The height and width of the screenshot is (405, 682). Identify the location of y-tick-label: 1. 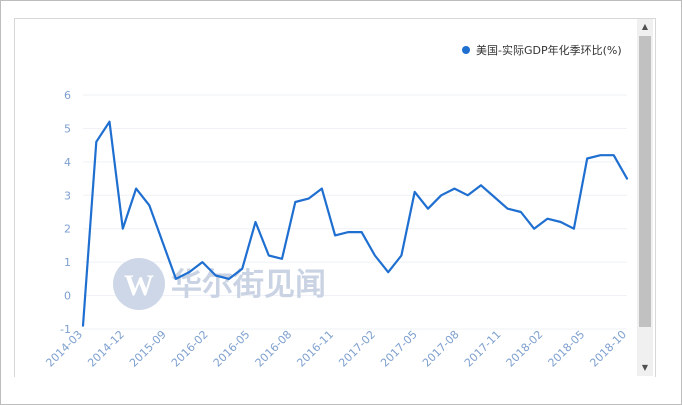
(67, 262).